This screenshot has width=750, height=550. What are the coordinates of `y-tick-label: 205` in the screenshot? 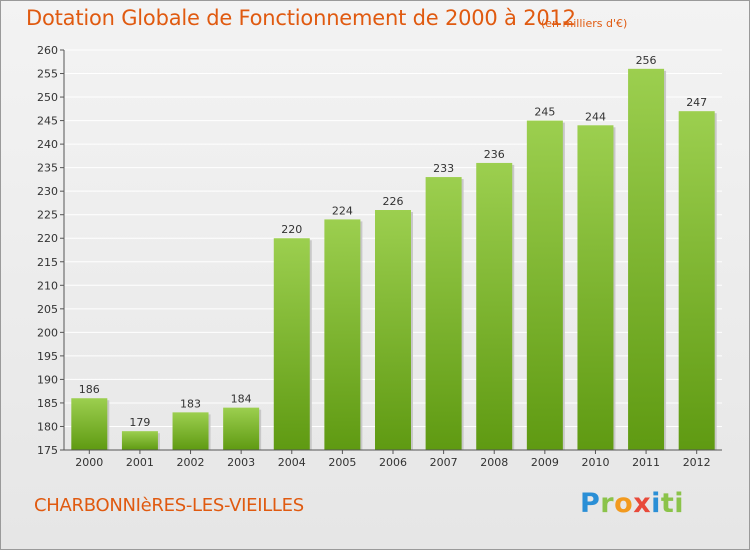 It's located at (47, 309).